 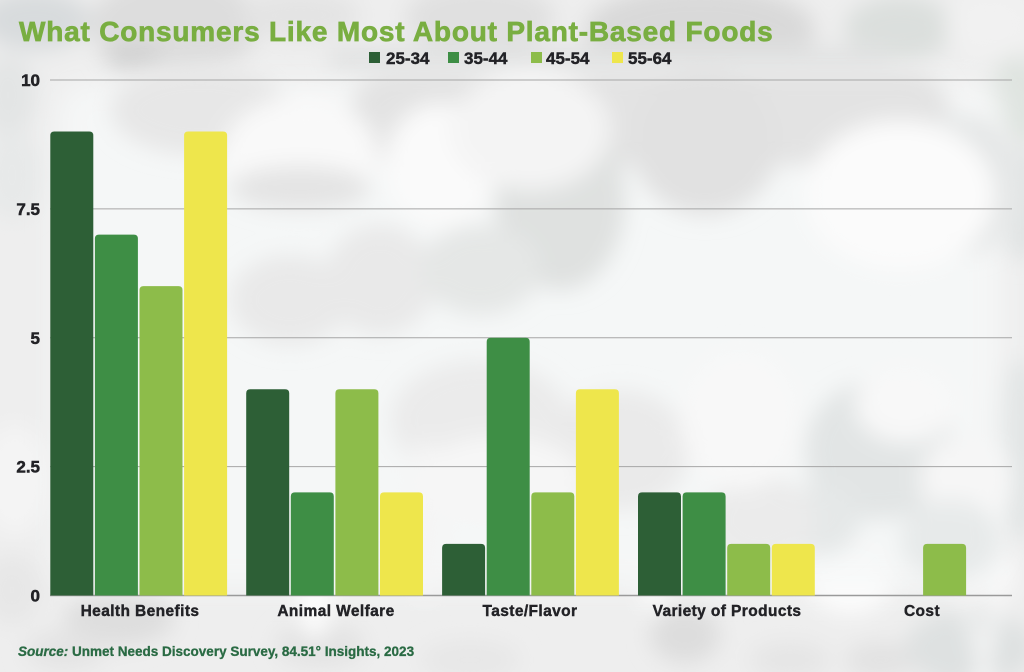 I want to click on svg-text: Health Benefits, so click(x=140, y=611).